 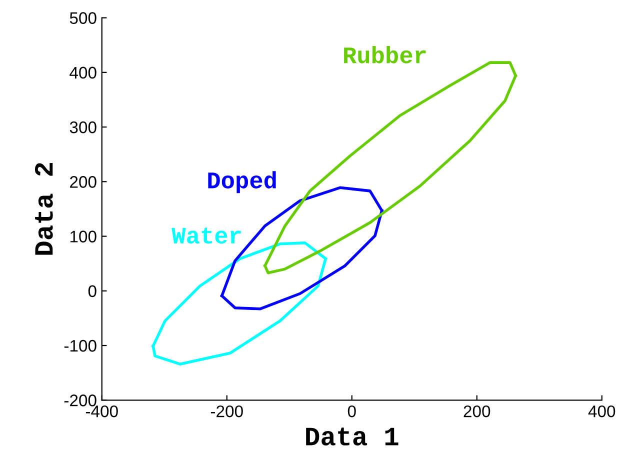 What do you see at coordinates (83, 182) in the screenshot?
I see `y-tick-label: 200` at bounding box center [83, 182].